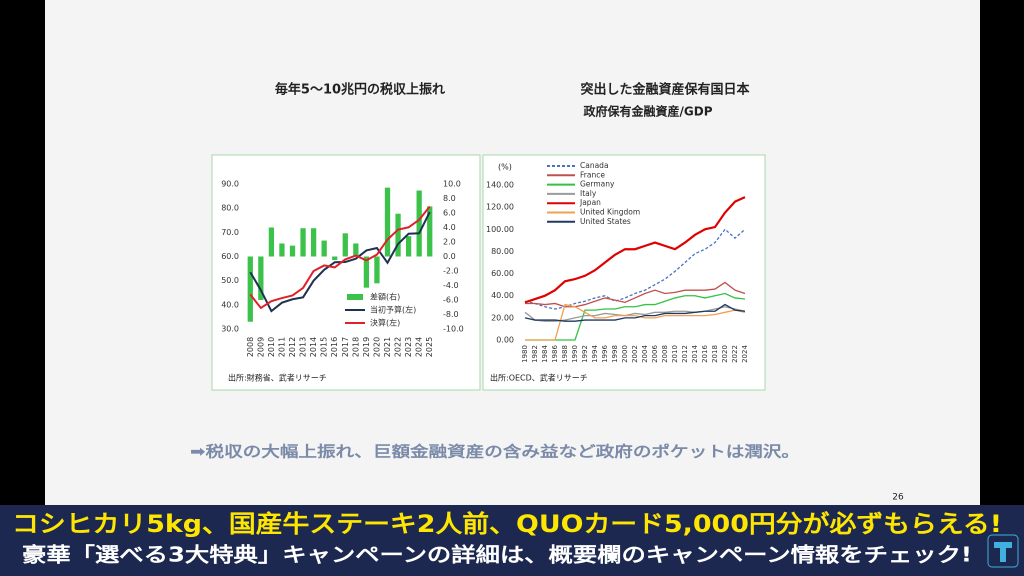  Describe the element at coordinates (545, 354) in the screenshot. I see `x-tick-label: 1984` at that location.